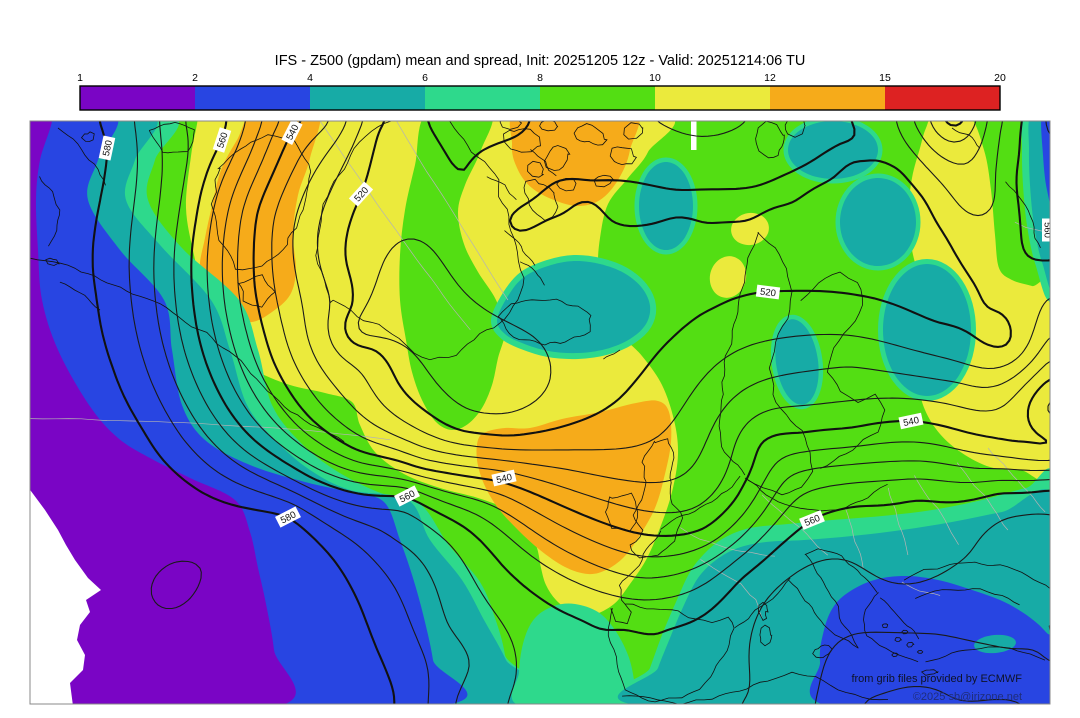  Describe the element at coordinates (310, 78) in the screenshot. I see `svg-text: 4` at that location.